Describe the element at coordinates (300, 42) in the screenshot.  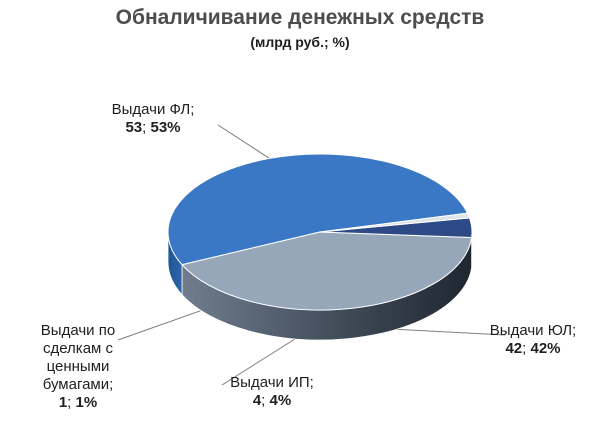
I see `chart-subtitle: (млрд руб.; %)` at that location.